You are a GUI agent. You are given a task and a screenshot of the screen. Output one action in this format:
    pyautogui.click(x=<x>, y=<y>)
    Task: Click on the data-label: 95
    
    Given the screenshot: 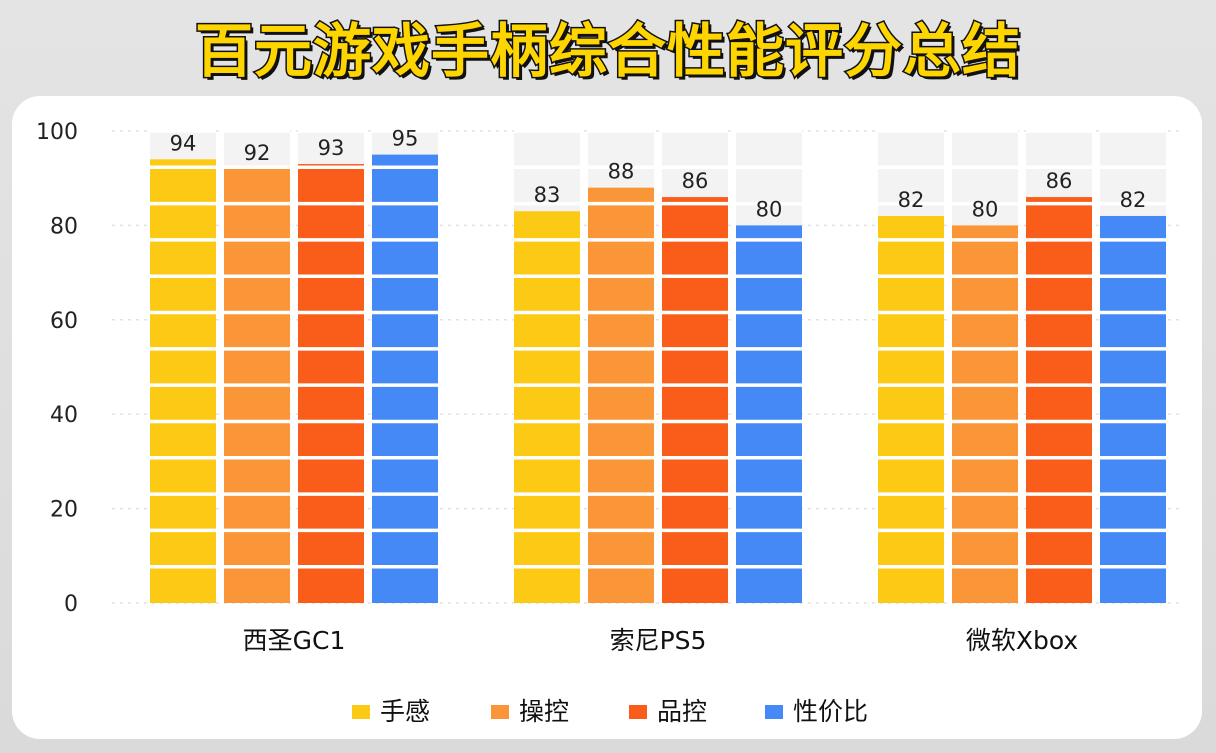 What is the action you would take?
    pyautogui.click(x=405, y=139)
    